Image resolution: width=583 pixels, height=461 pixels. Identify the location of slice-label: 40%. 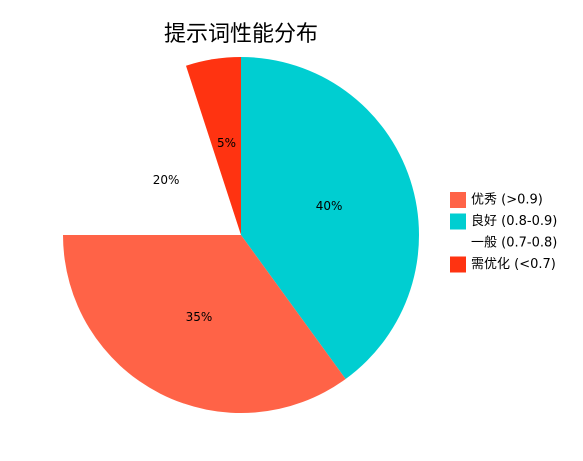
(329, 206).